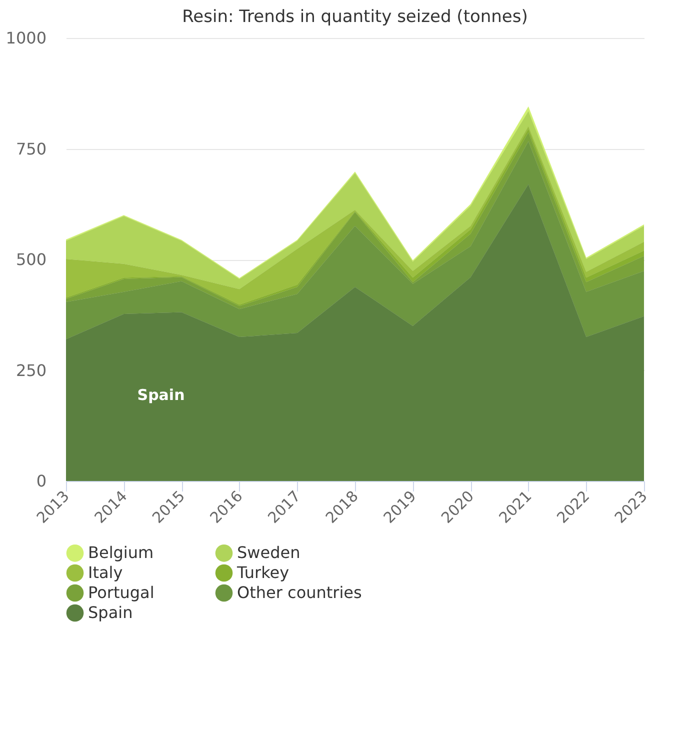 This screenshot has height=747, width=673. Describe the element at coordinates (268, 552) in the screenshot. I see `legend-label: Sweden` at that location.